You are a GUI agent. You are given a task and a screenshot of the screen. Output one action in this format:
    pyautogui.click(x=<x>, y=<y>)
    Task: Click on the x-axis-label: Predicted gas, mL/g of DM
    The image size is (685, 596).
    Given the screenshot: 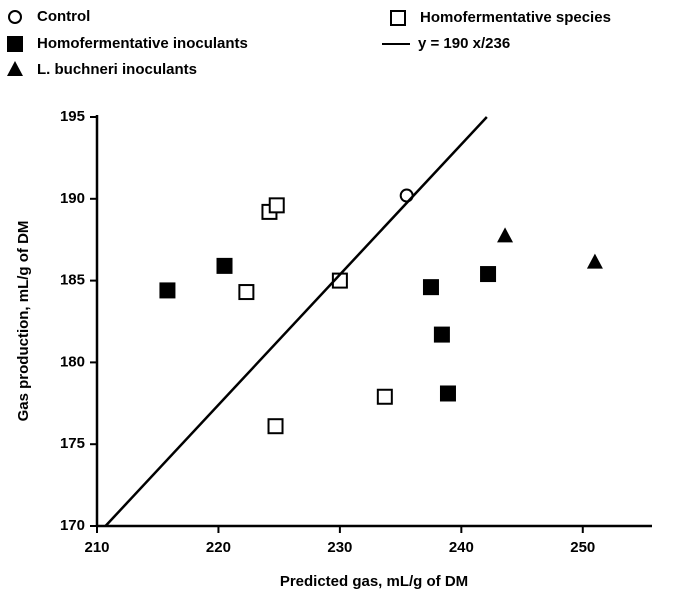 What is the action you would take?
    pyautogui.click(x=374, y=581)
    